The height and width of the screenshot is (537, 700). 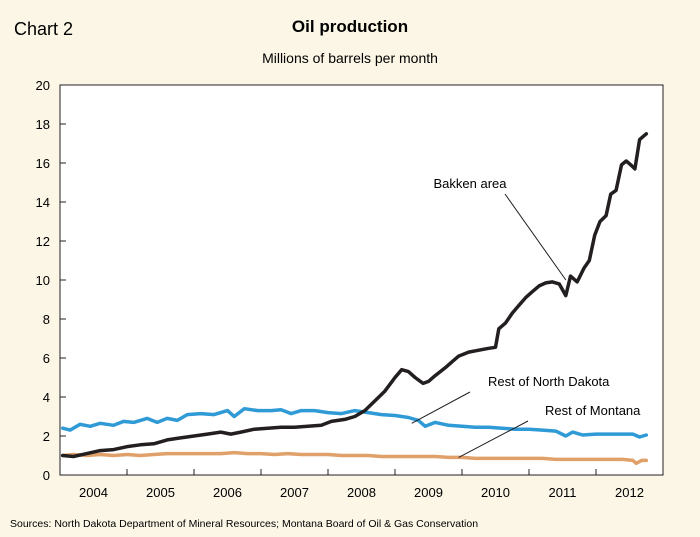 What do you see at coordinates (43, 163) in the screenshot?
I see `y-tick-label: 16` at bounding box center [43, 163].